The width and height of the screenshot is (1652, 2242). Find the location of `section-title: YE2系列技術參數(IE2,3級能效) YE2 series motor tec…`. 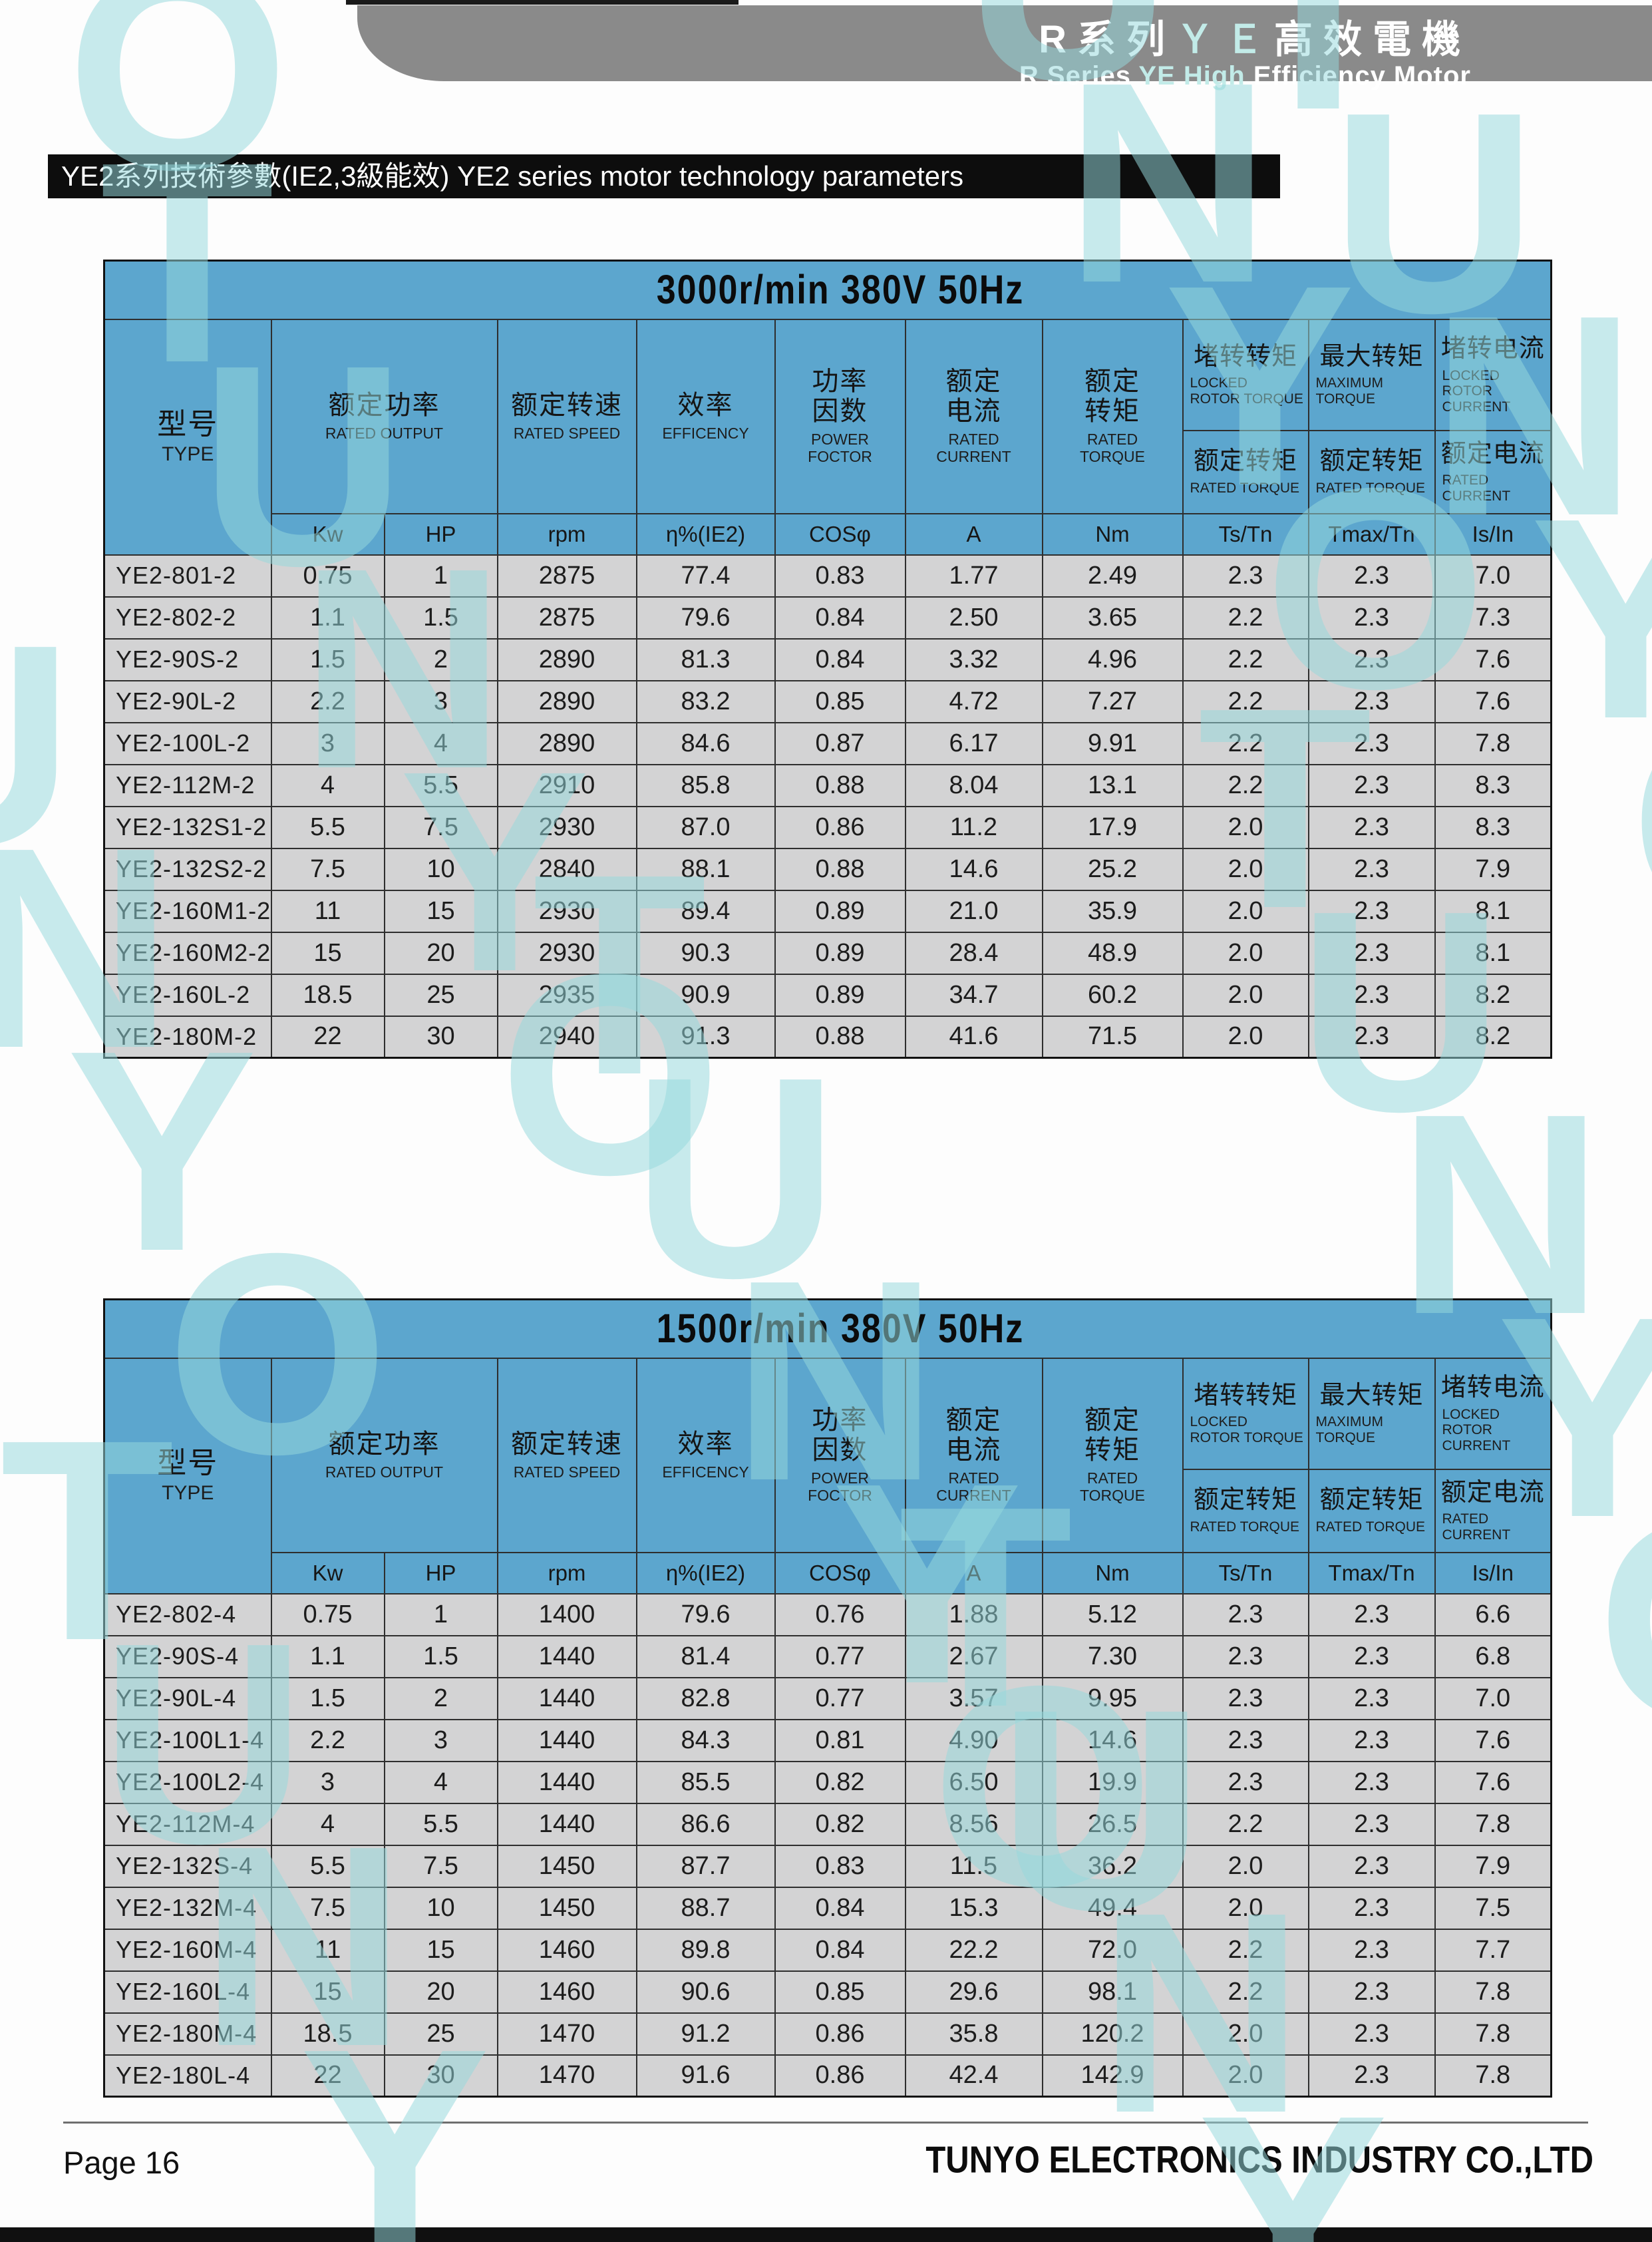

section-title: YE2系列技術參數(IE2,3級能效) YE2 series motor tec… is located at coordinates (664, 176).